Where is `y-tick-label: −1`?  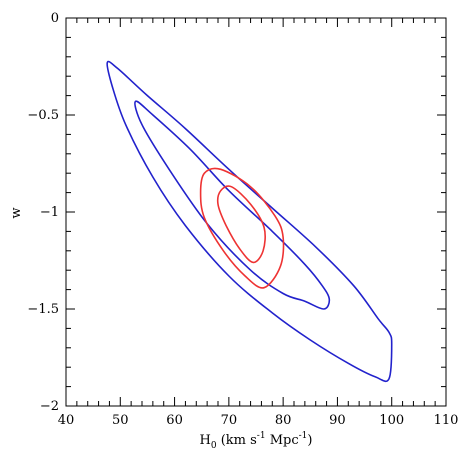
y-tick-label: −1 is located at coordinates (49, 212).